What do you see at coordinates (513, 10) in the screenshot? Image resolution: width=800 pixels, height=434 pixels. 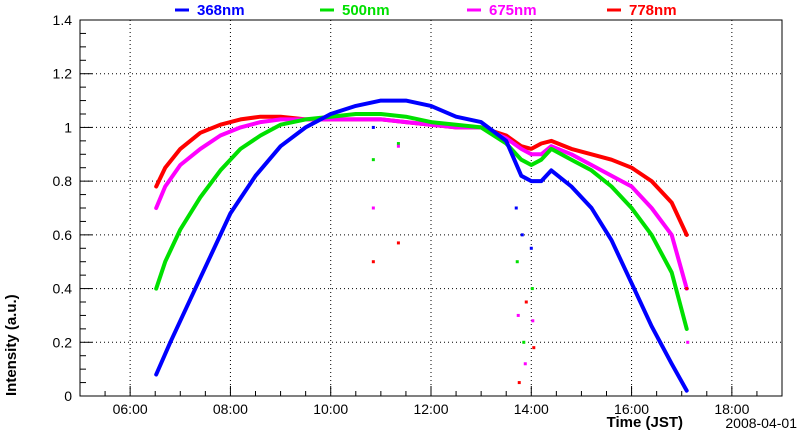 I see `legend-label-675nm: 675nm` at bounding box center [513, 10].